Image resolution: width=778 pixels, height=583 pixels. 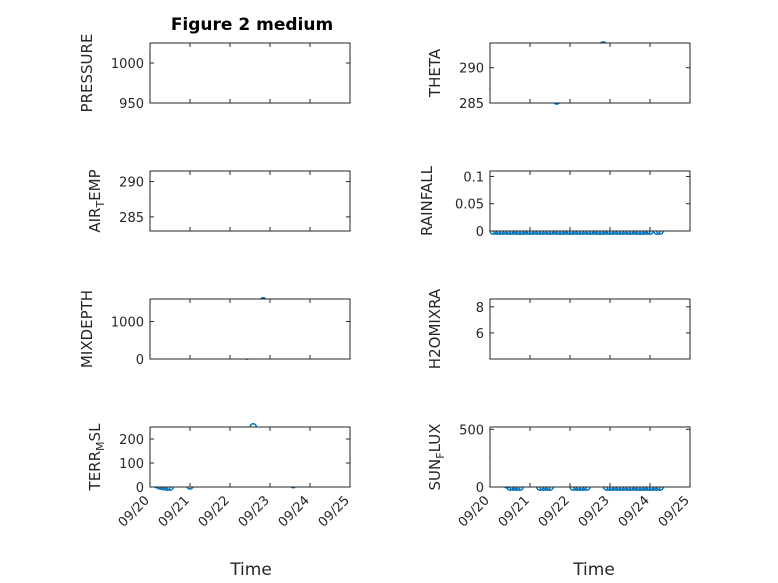 I want to click on y-axis-label: THETA, so click(x=435, y=73).